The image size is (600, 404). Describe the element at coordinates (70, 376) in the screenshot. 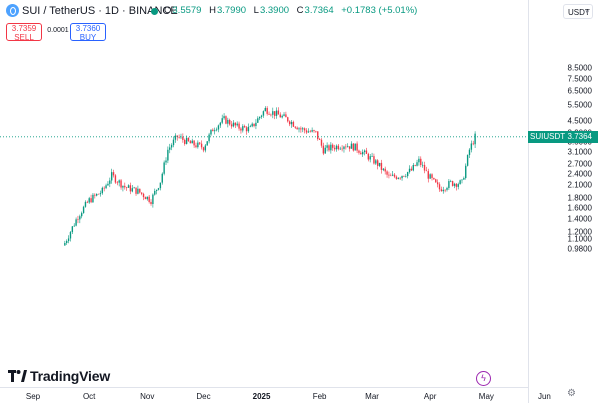

I see `tradingview-wordmark: TradingView` at that location.